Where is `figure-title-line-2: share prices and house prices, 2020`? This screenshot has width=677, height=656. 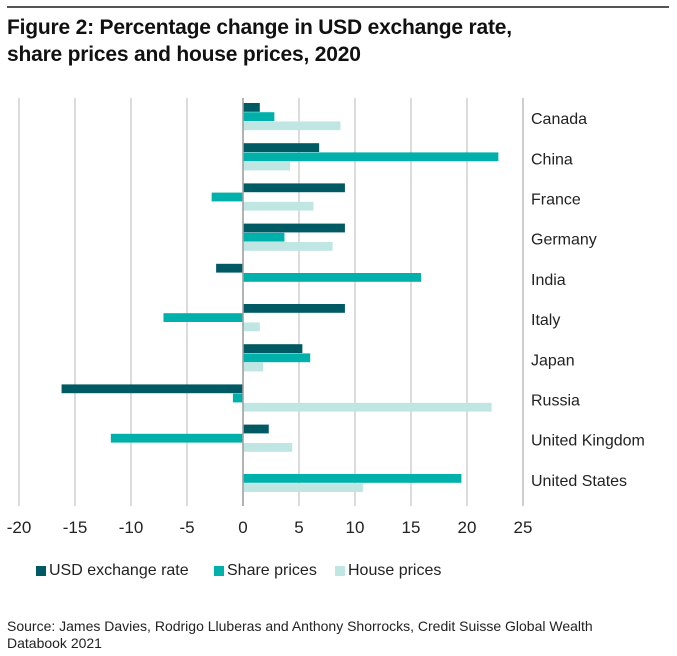 figure-title-line-2: share prices and house prices, 2020 is located at coordinates (184, 54).